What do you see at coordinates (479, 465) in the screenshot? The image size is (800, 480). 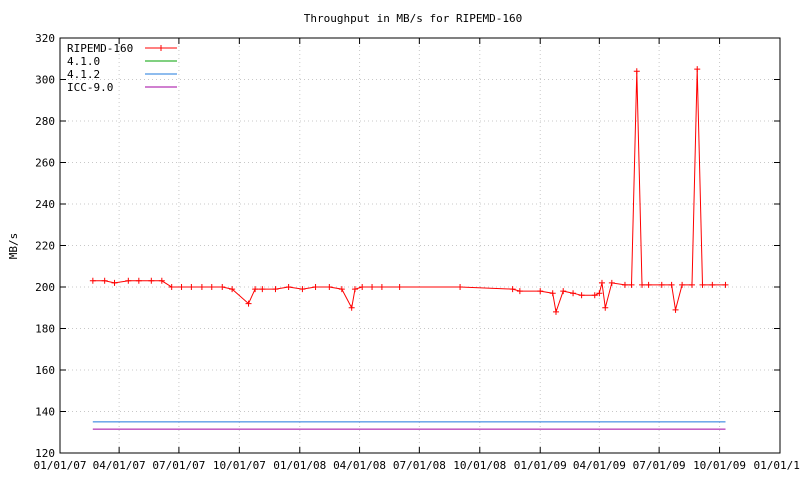 I see `x-tick-label: 10/01/08` at bounding box center [479, 465].